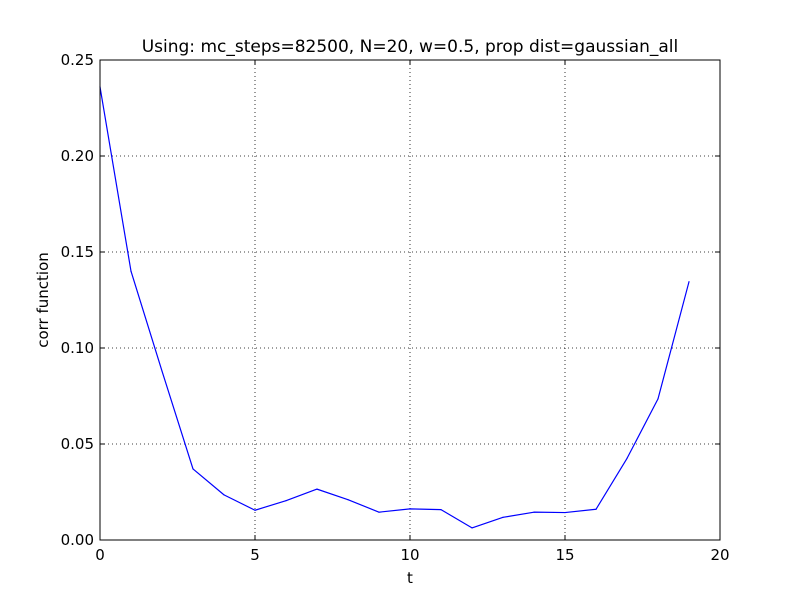  What do you see at coordinates (77, 540) in the screenshot?
I see `y-tick-label: 0.00` at bounding box center [77, 540].